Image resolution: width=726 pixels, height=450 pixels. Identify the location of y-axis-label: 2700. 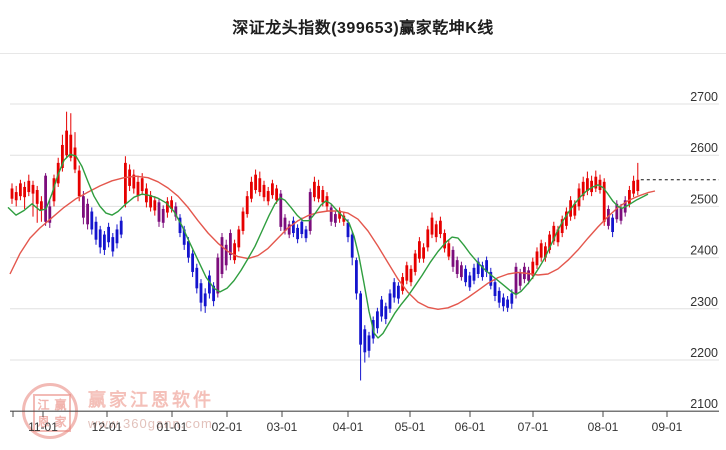
(704, 97).